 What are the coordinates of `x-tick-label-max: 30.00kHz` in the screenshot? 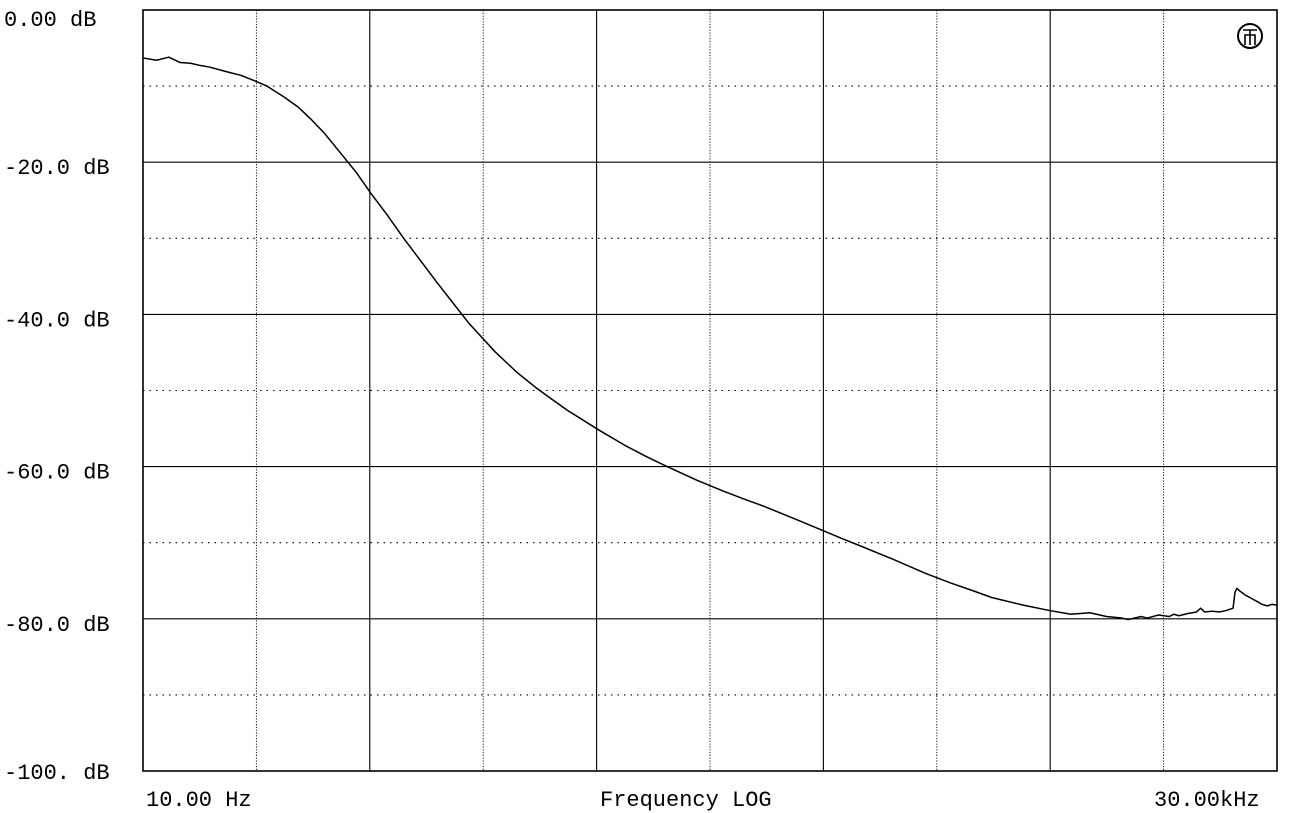 It's located at (1207, 800).